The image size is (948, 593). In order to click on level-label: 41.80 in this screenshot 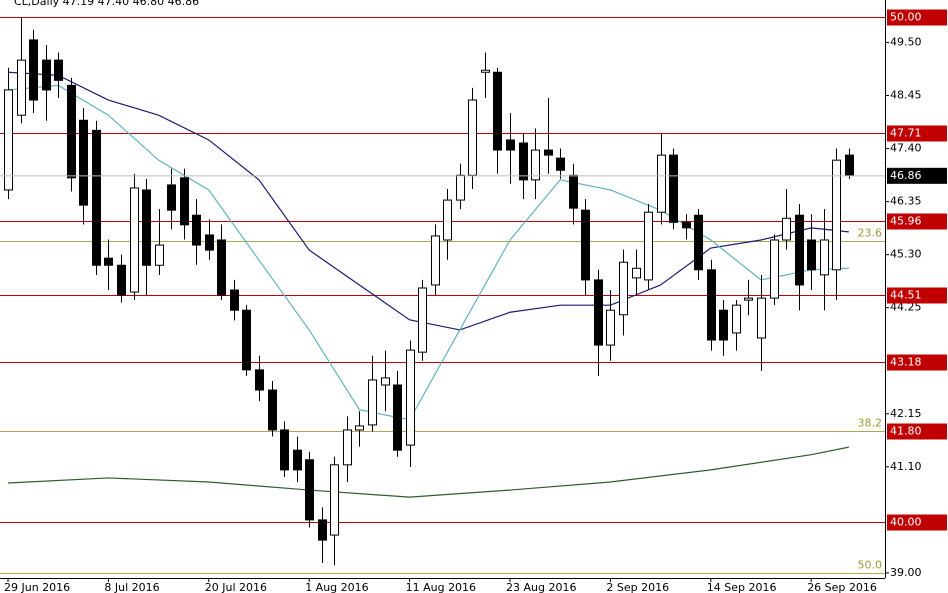, I will do `click(906, 431)`.